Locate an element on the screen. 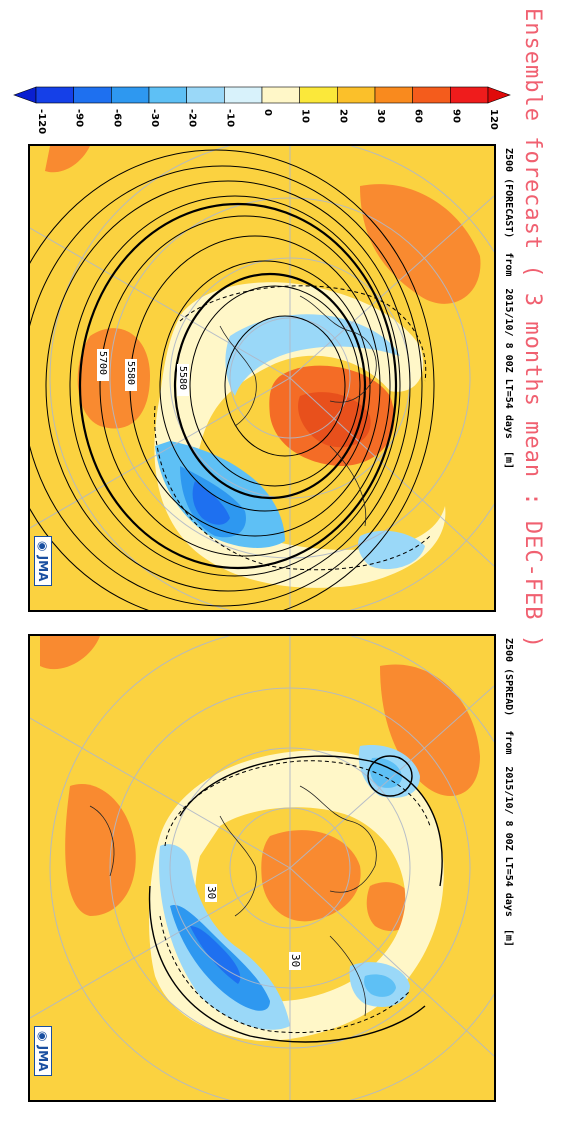 The image size is (564, 1138). spread-from: from is located at coordinates (508, 742).